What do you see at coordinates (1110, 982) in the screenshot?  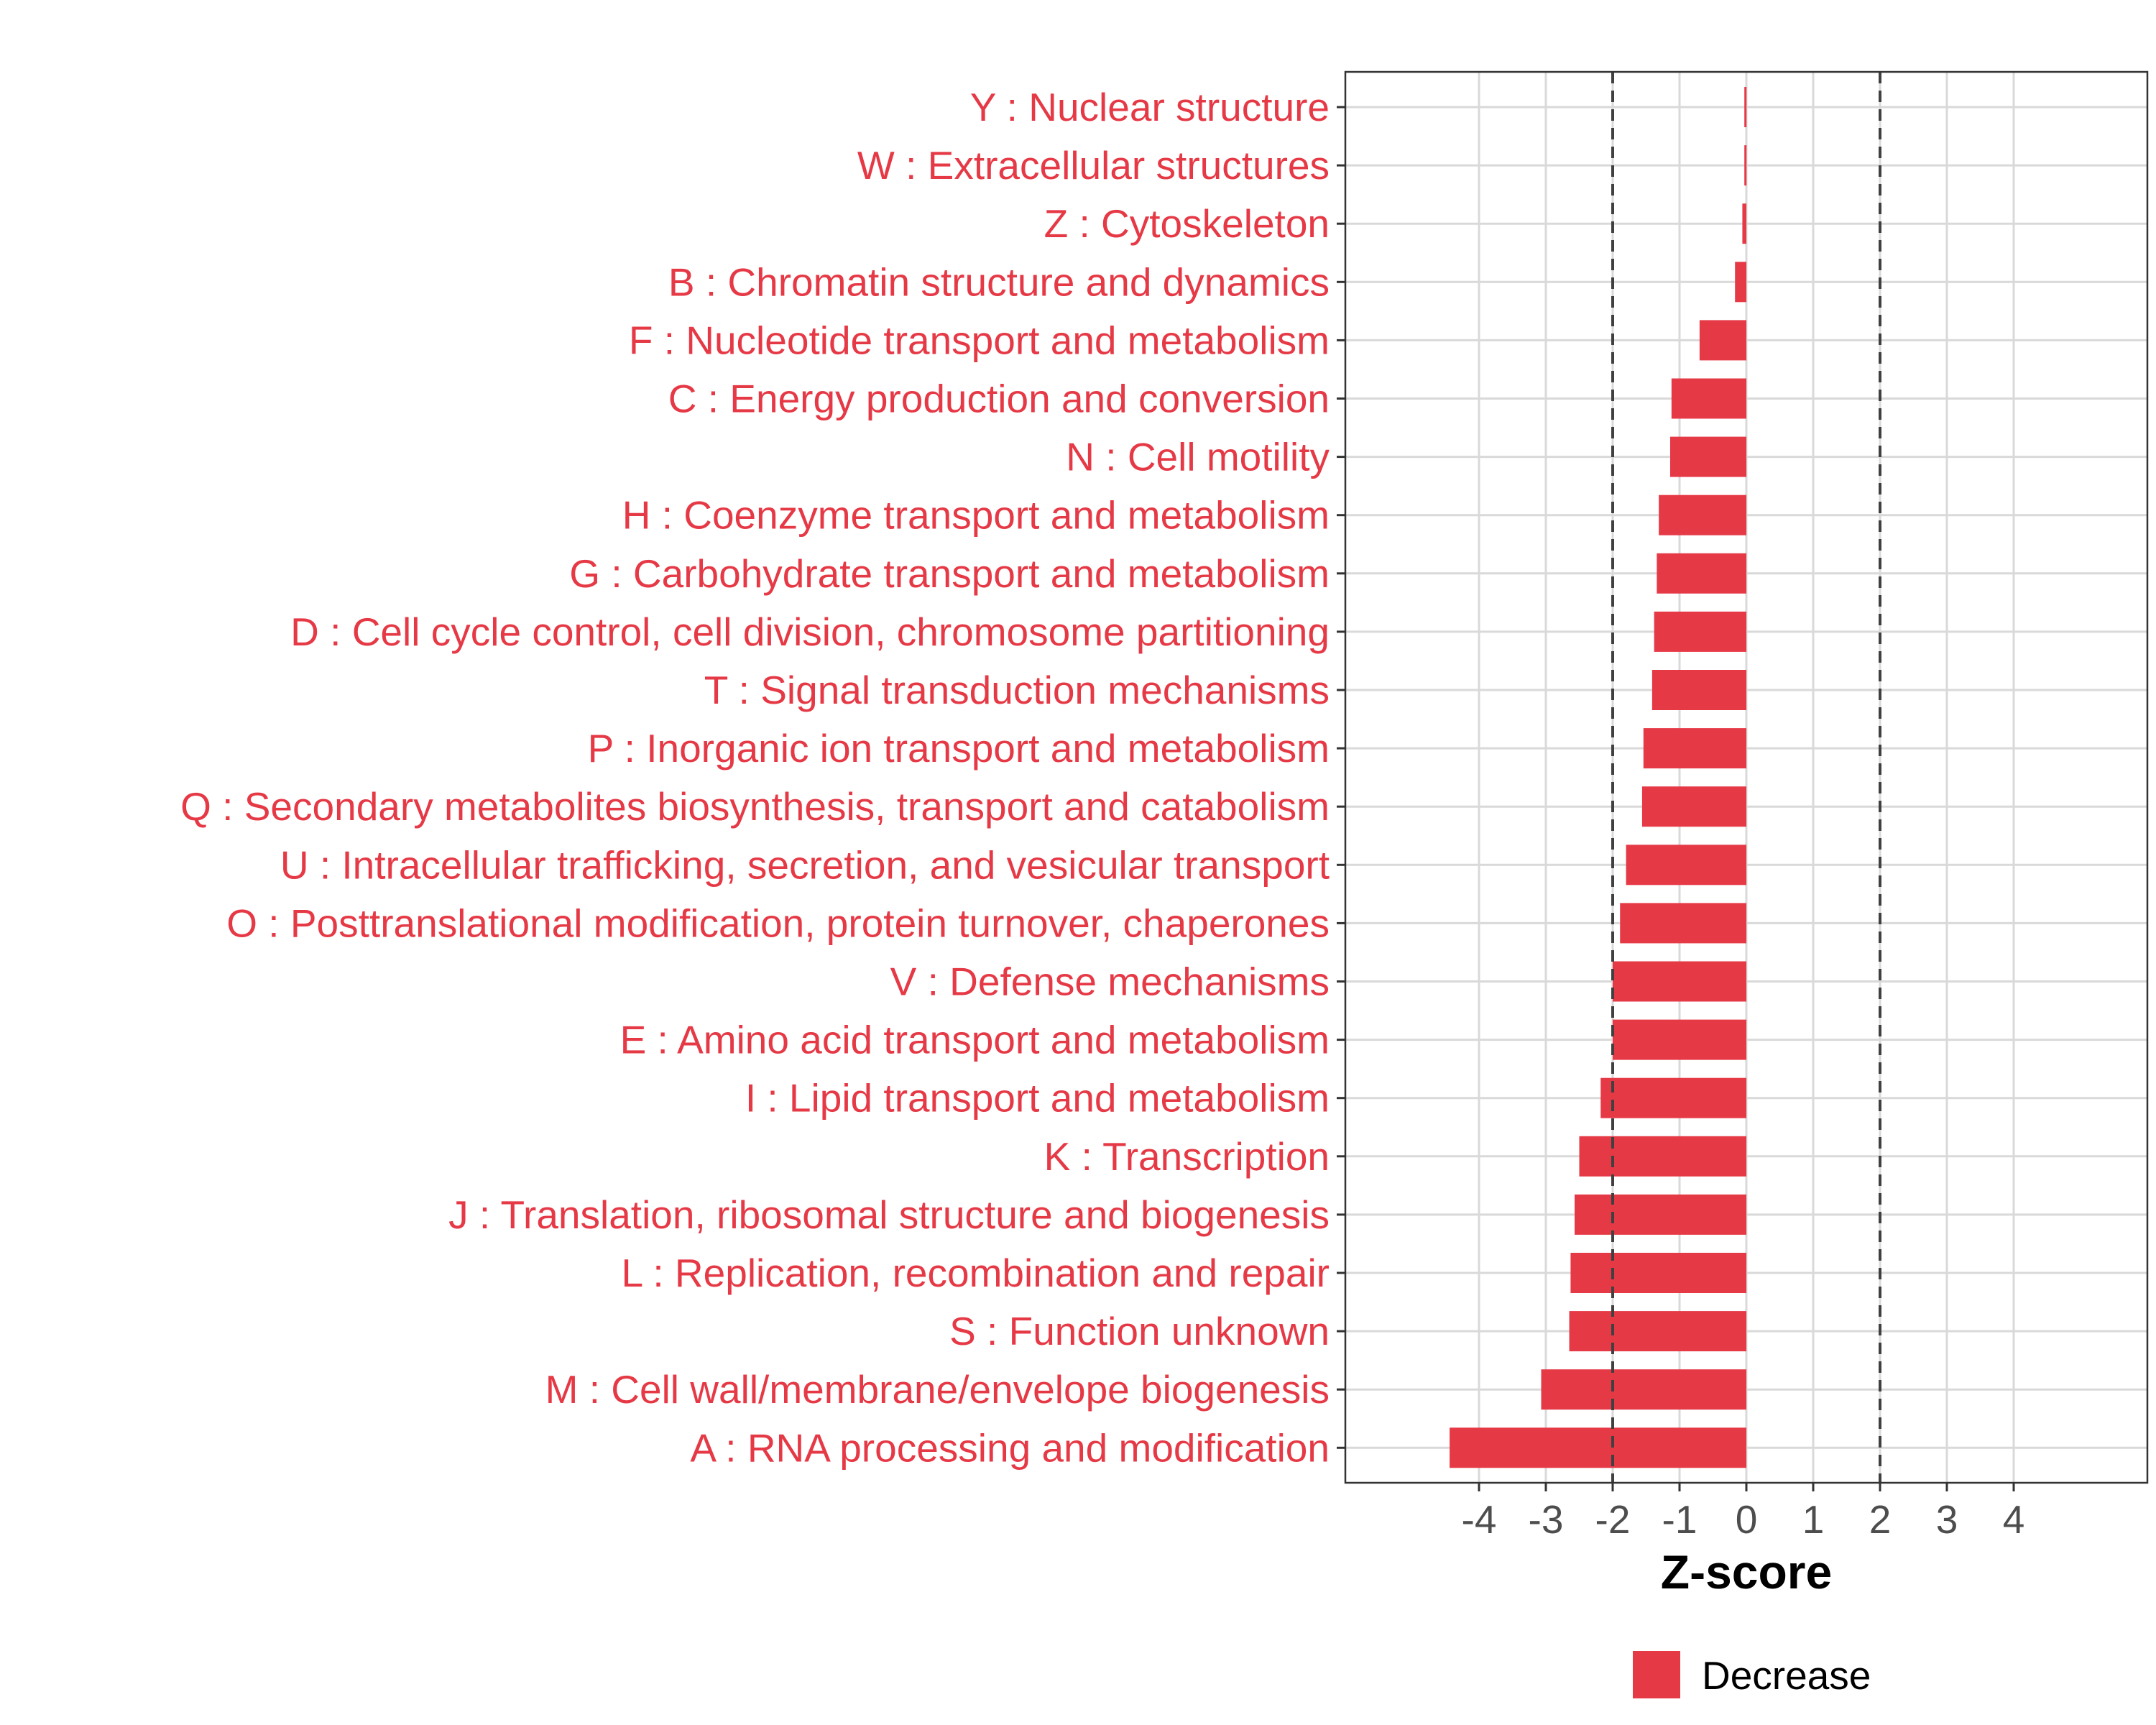 I see `category-label: V : Defense mechanisms` at bounding box center [1110, 982].